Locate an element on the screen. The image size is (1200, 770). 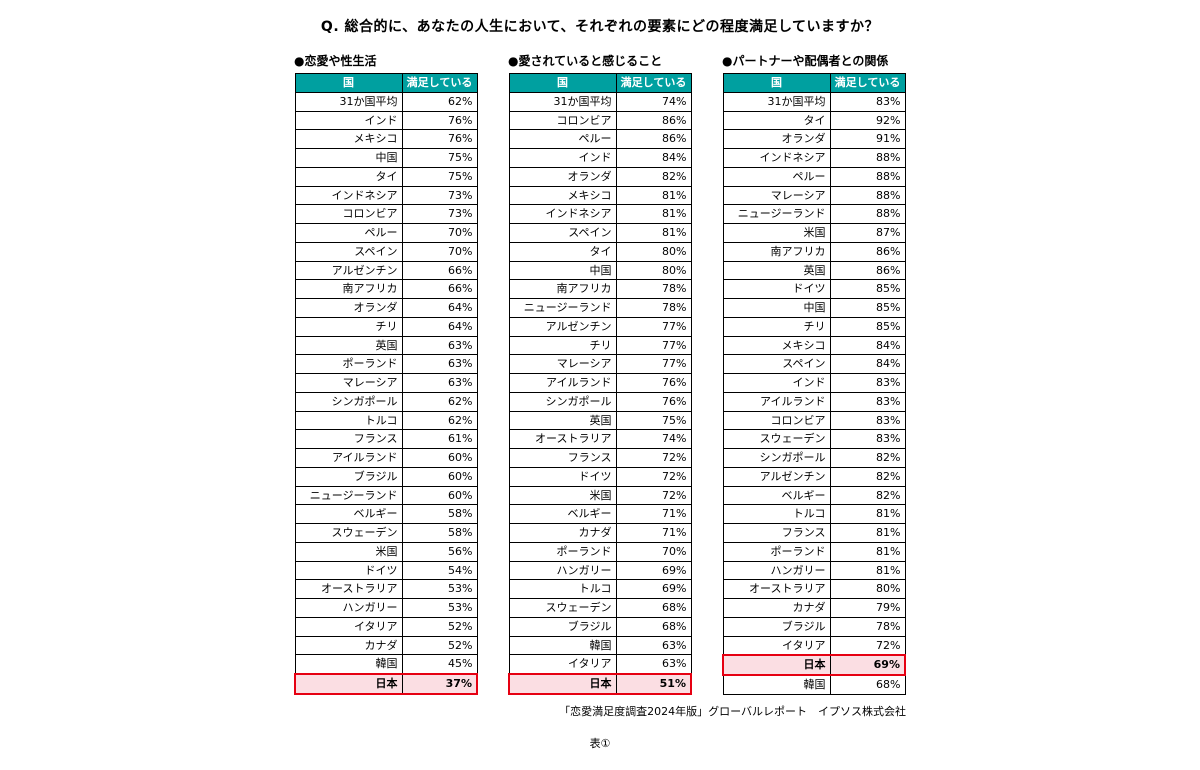
table-row: ポーランド 63% is located at coordinates (386, 364).